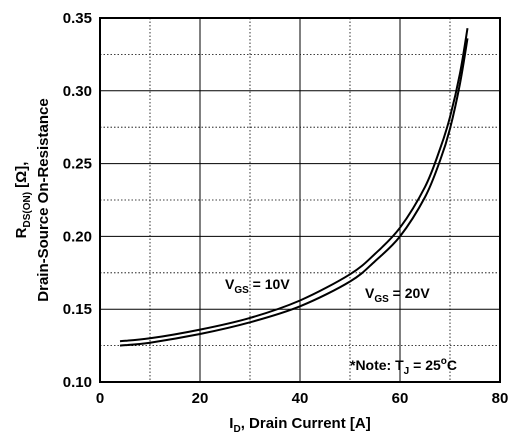 This screenshot has width=512, height=436. Describe the element at coordinates (77, 309) in the screenshot. I see `y-tick-label: 0.15` at that location.